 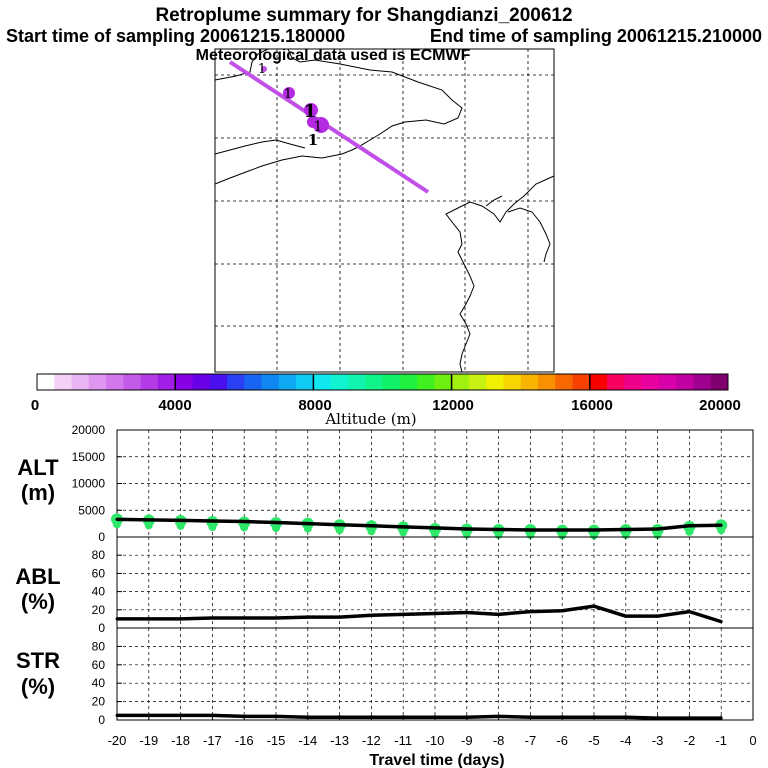 What do you see at coordinates (592, 405) in the screenshot?
I see `colorbar-tick-label: 16000` at bounding box center [592, 405].